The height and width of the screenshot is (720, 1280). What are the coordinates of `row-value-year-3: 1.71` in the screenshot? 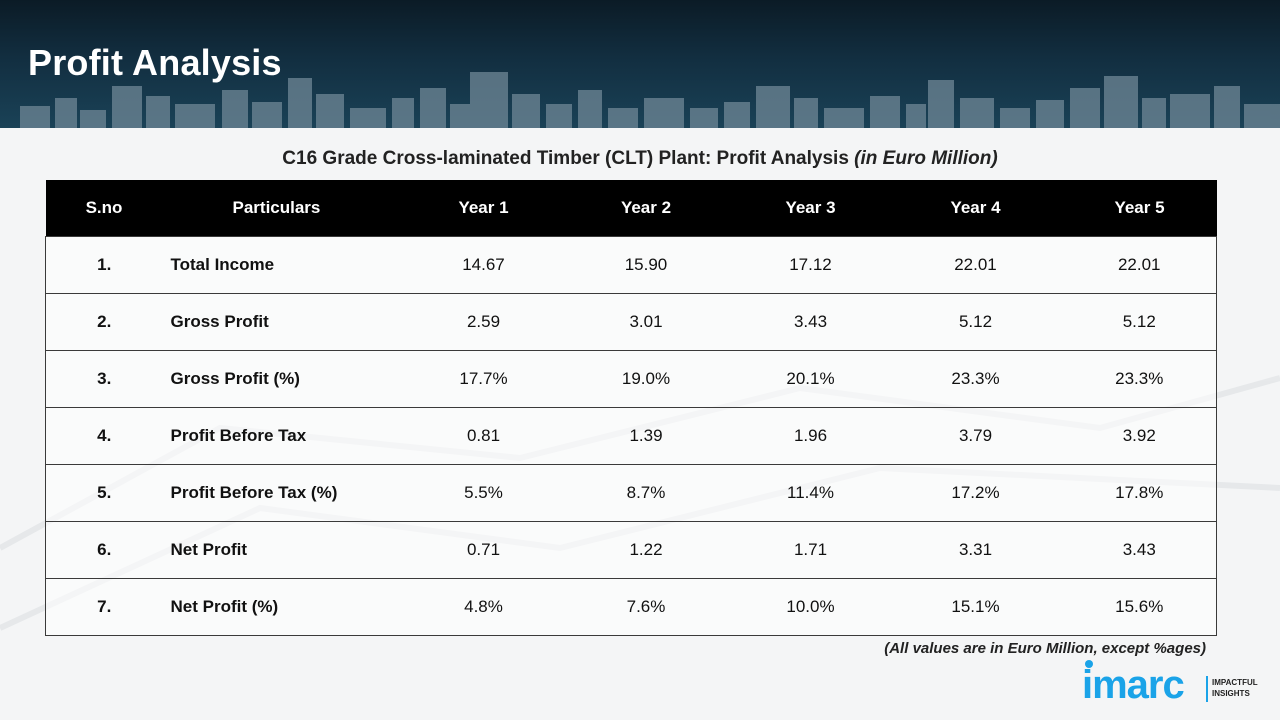 It's located at (810, 549).